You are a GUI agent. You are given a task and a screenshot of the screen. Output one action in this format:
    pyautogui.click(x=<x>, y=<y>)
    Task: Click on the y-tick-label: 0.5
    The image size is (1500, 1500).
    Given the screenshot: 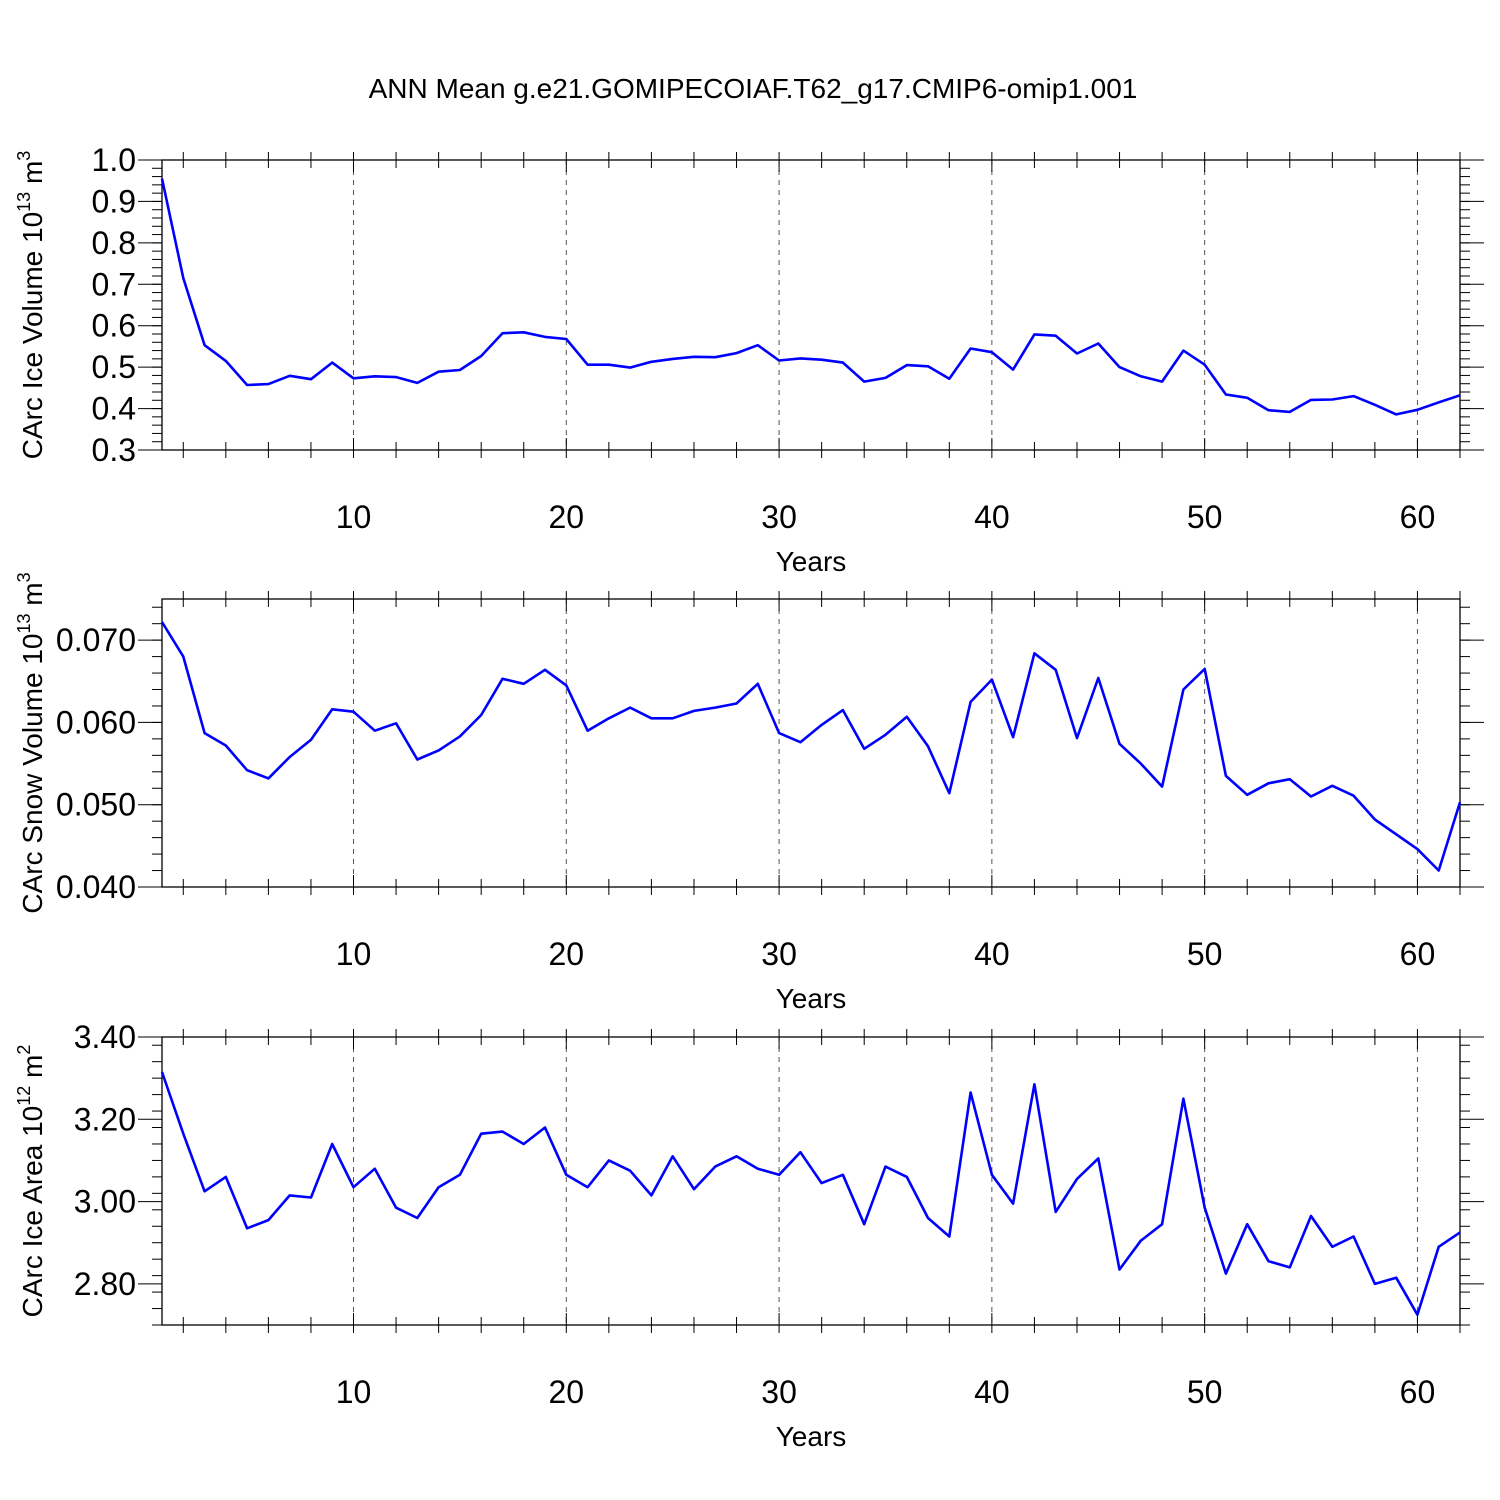 What is the action you would take?
    pyautogui.click(x=114, y=367)
    